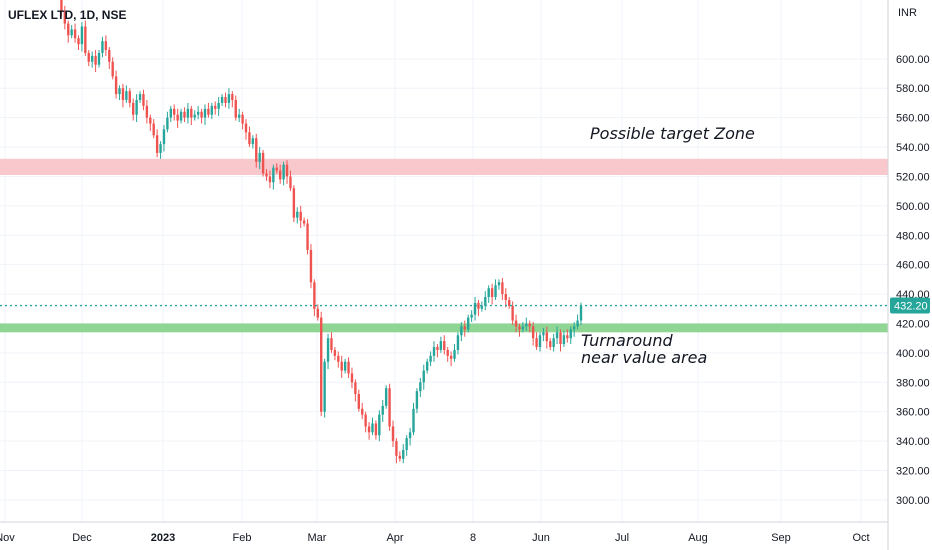 The width and height of the screenshot is (932, 550). What do you see at coordinates (913, 354) in the screenshot?
I see `y-tick-label: 400.00` at bounding box center [913, 354].